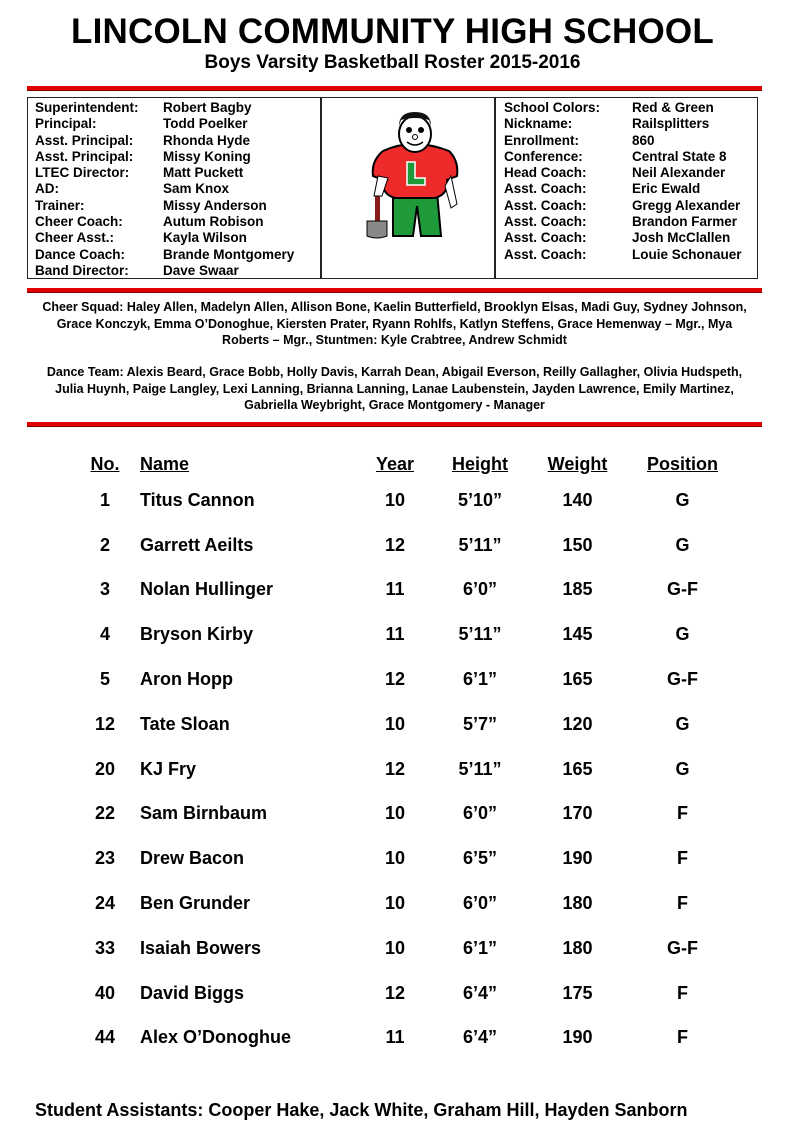  Describe the element at coordinates (480, 463) in the screenshot. I see `column-header: Height` at that location.